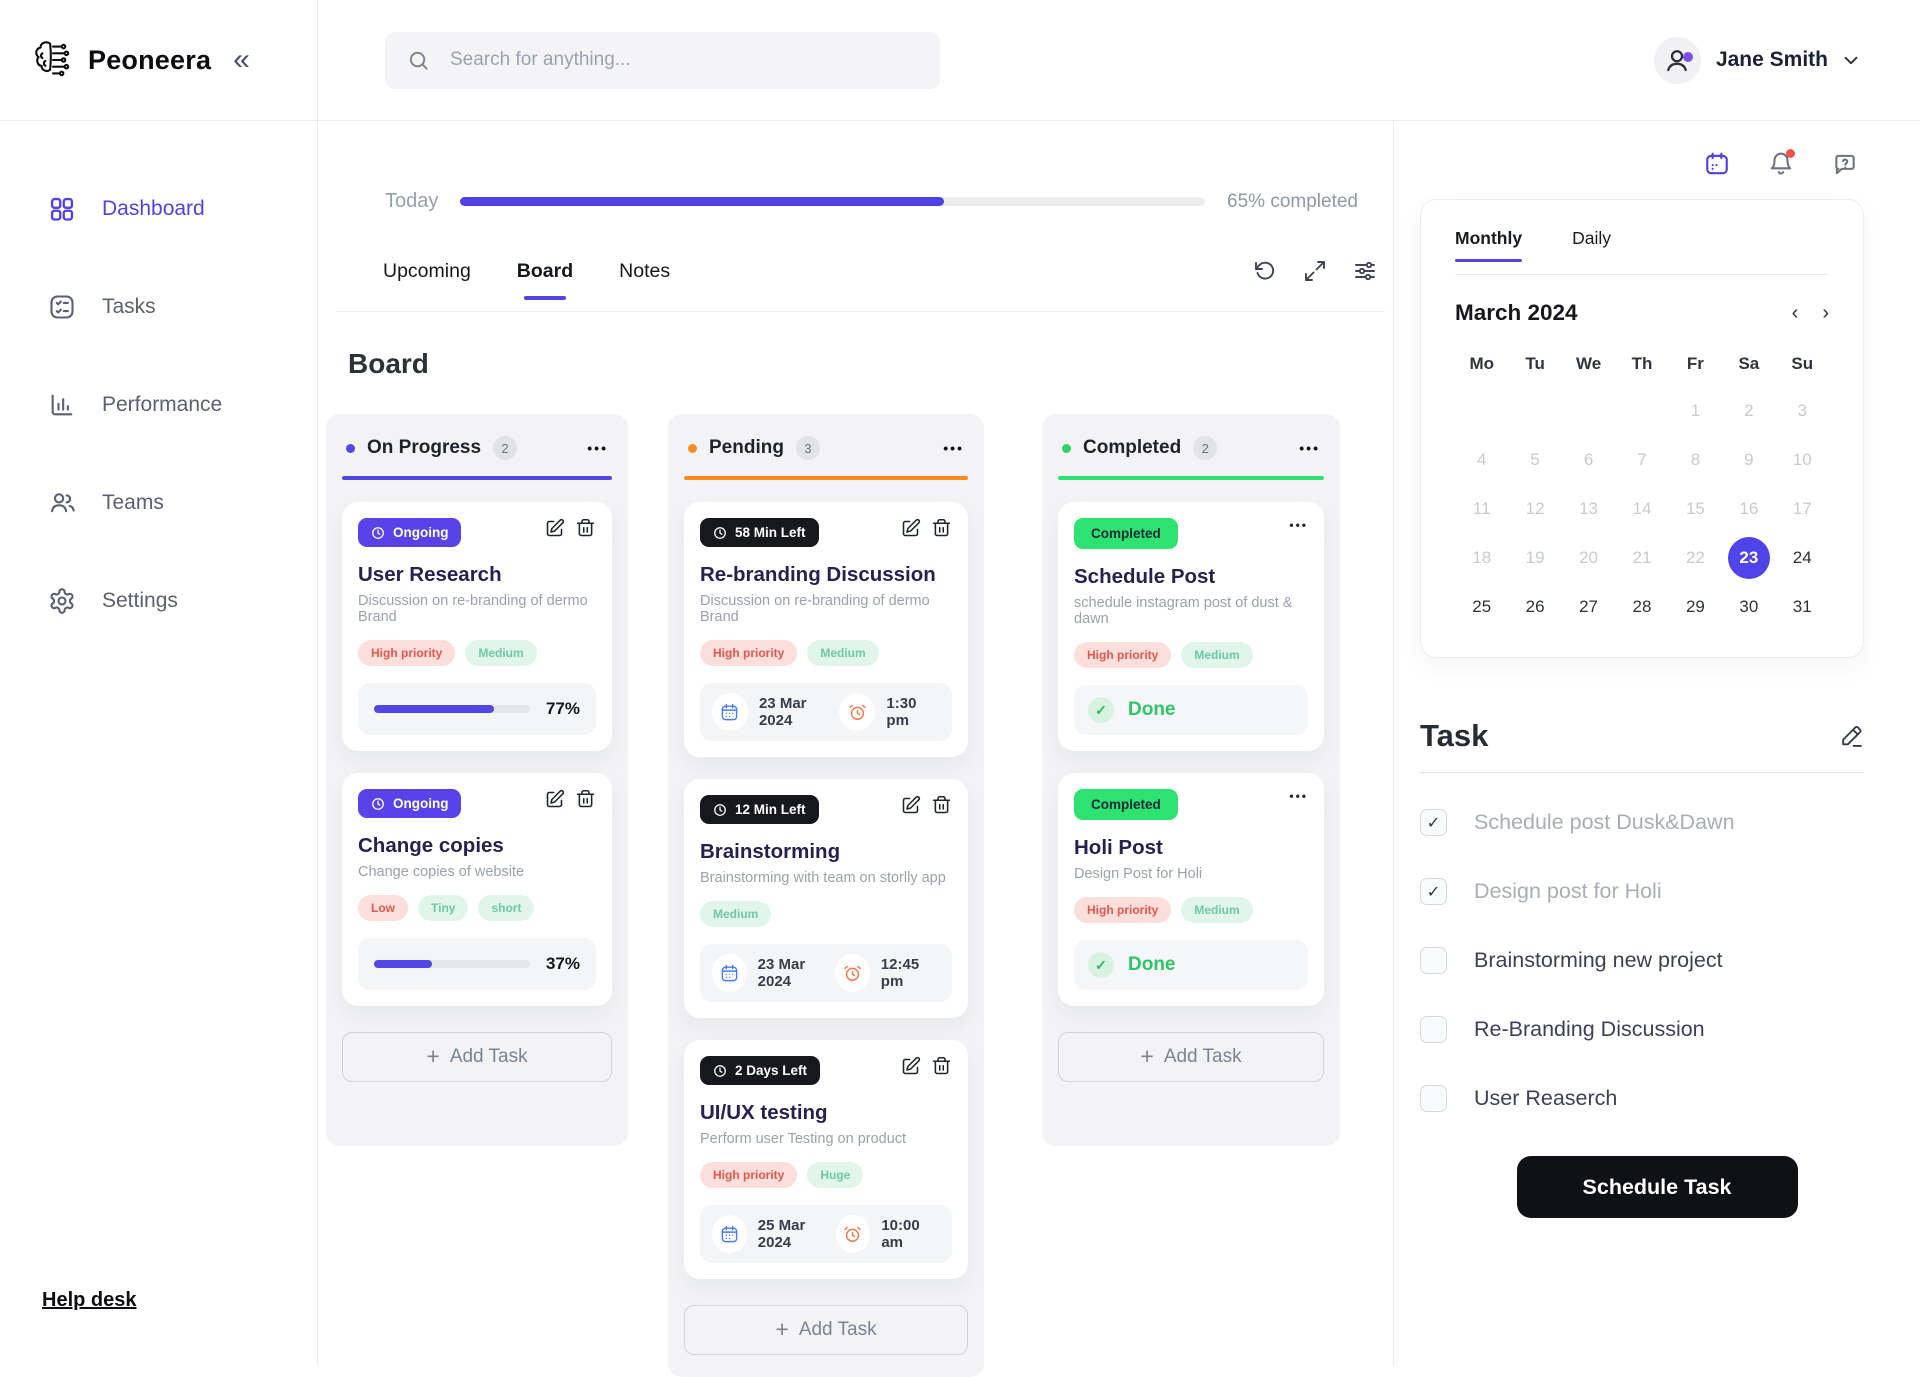 The width and height of the screenshot is (1920, 1377). I want to click on sidebar-item-dashboard: Dashboard, so click(182, 209).